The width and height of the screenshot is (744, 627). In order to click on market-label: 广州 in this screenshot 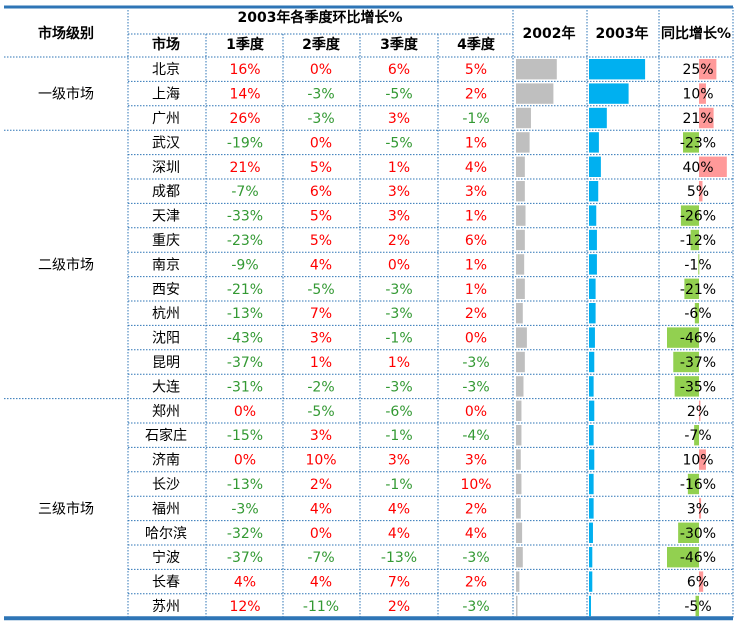, I will do `click(166, 119)`.